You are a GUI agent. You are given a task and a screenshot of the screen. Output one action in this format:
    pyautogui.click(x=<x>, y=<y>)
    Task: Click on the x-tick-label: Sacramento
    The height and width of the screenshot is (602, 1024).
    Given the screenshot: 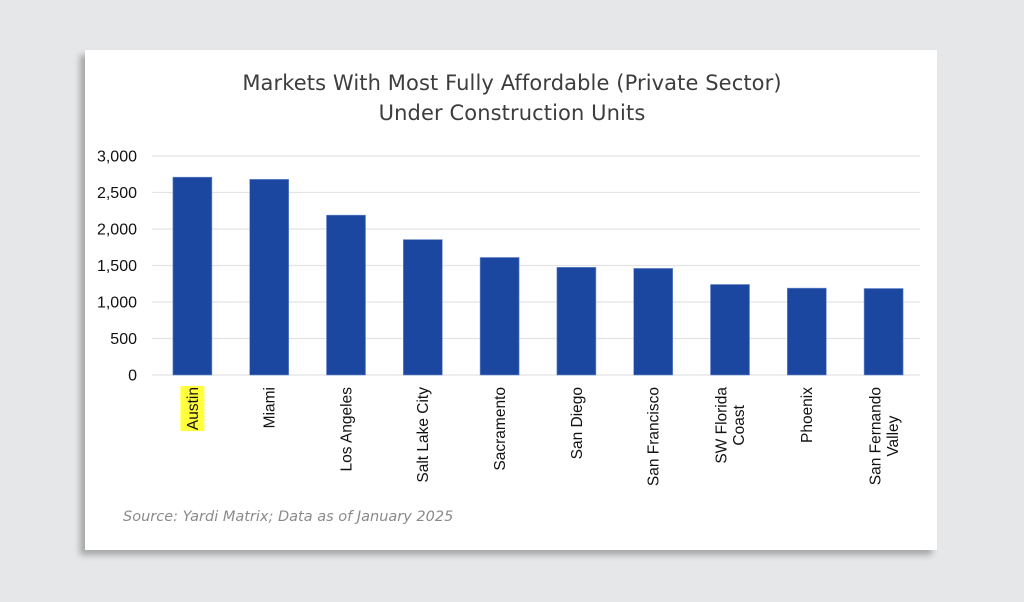 What is the action you would take?
    pyautogui.click(x=500, y=429)
    